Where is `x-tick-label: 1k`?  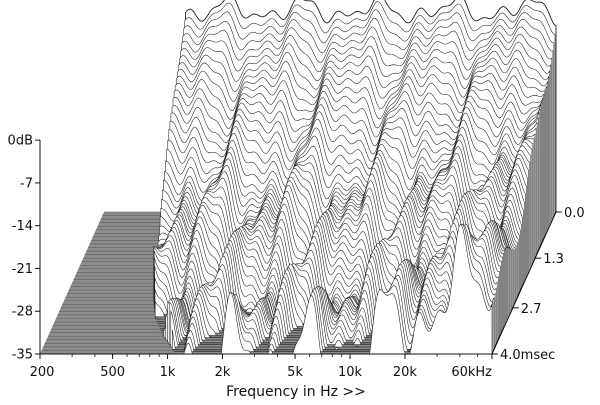
x-tick-label: 1k is located at coordinates (168, 372).